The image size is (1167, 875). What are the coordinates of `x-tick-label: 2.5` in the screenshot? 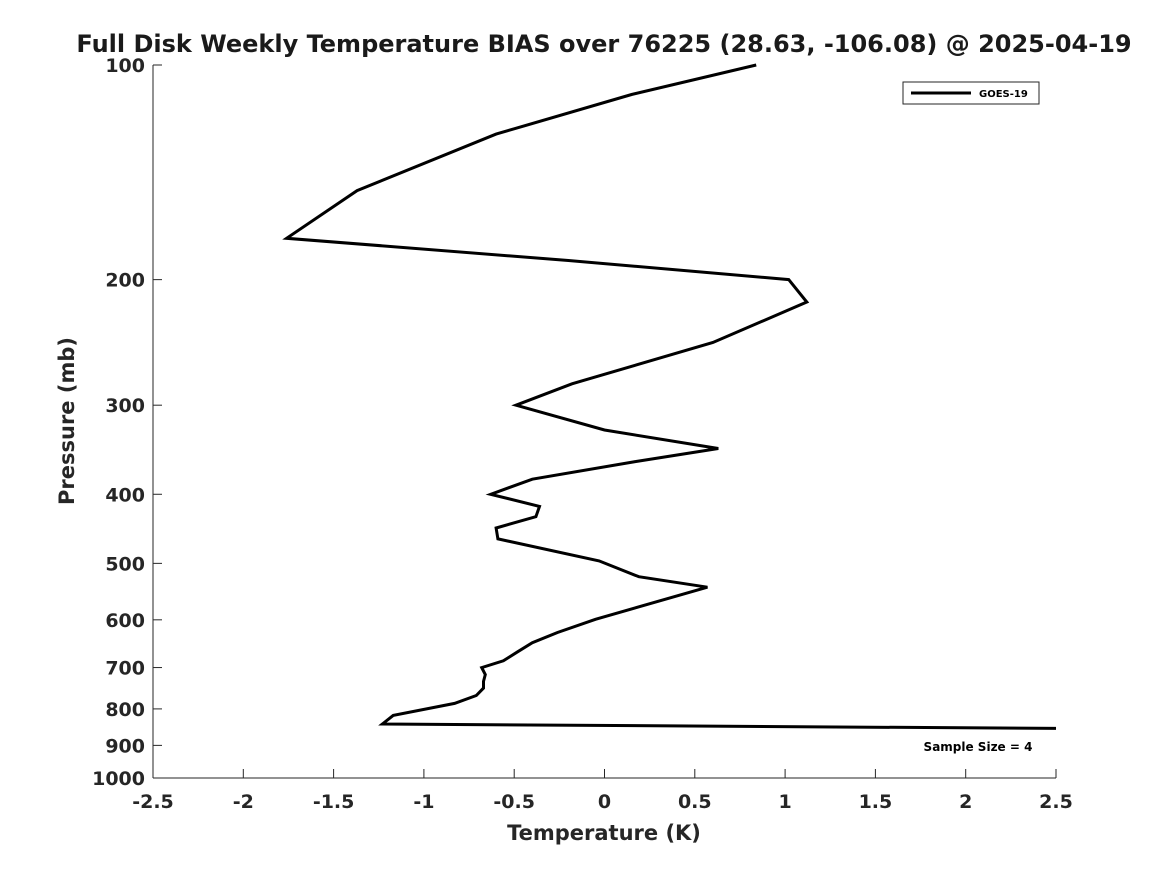 It's located at (1056, 802).